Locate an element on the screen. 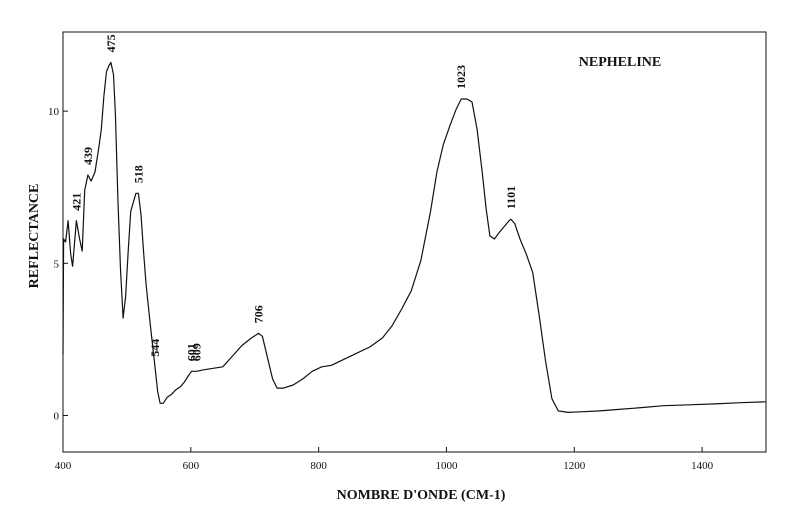  peak-label: 439 is located at coordinates (88, 156).